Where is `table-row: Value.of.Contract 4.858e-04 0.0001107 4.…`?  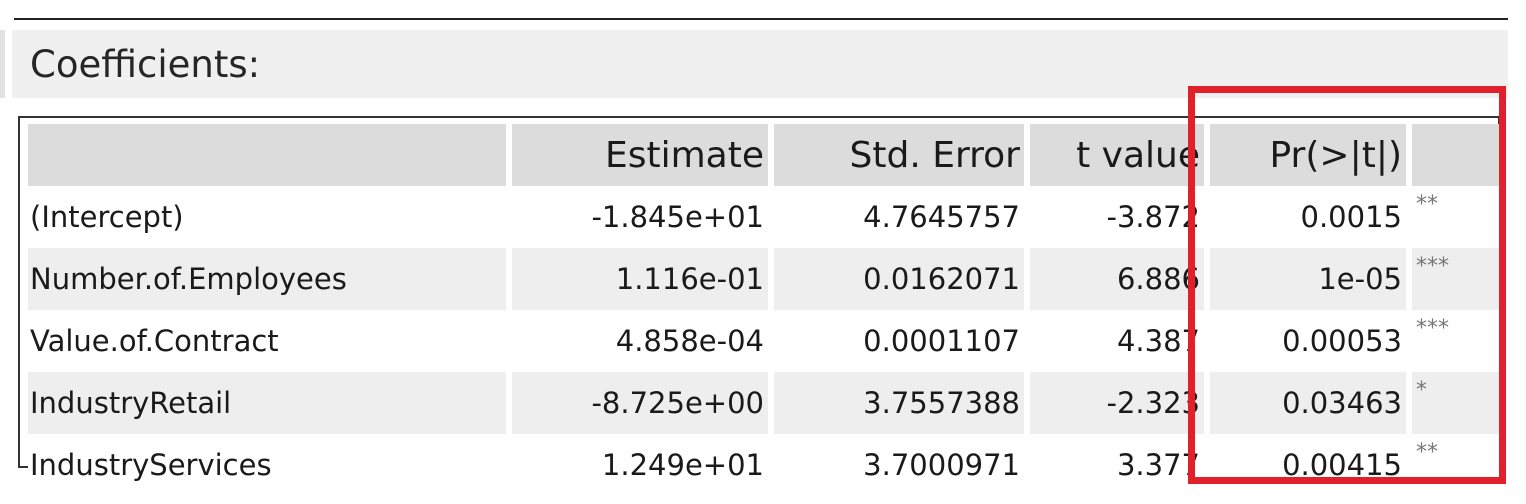
table-row: Value.of.Contract 4.858e-04 0.0001107 4.… is located at coordinates (764, 341).